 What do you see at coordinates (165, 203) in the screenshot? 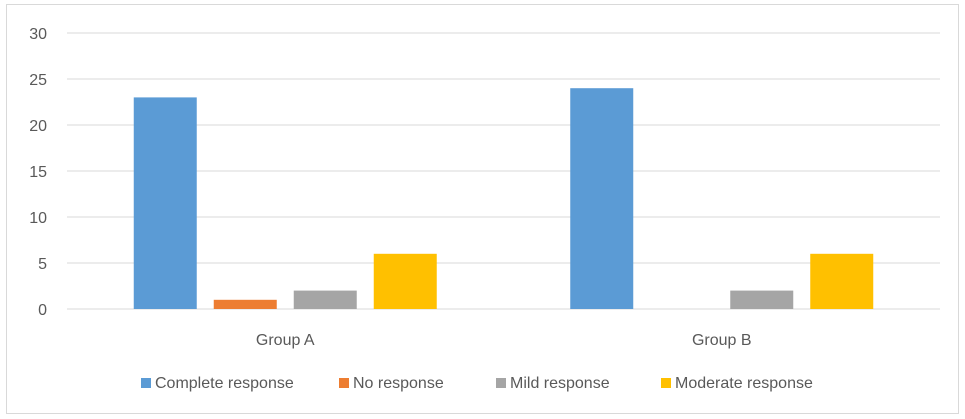
I see `bar-complete-response-group-a` at bounding box center [165, 203].